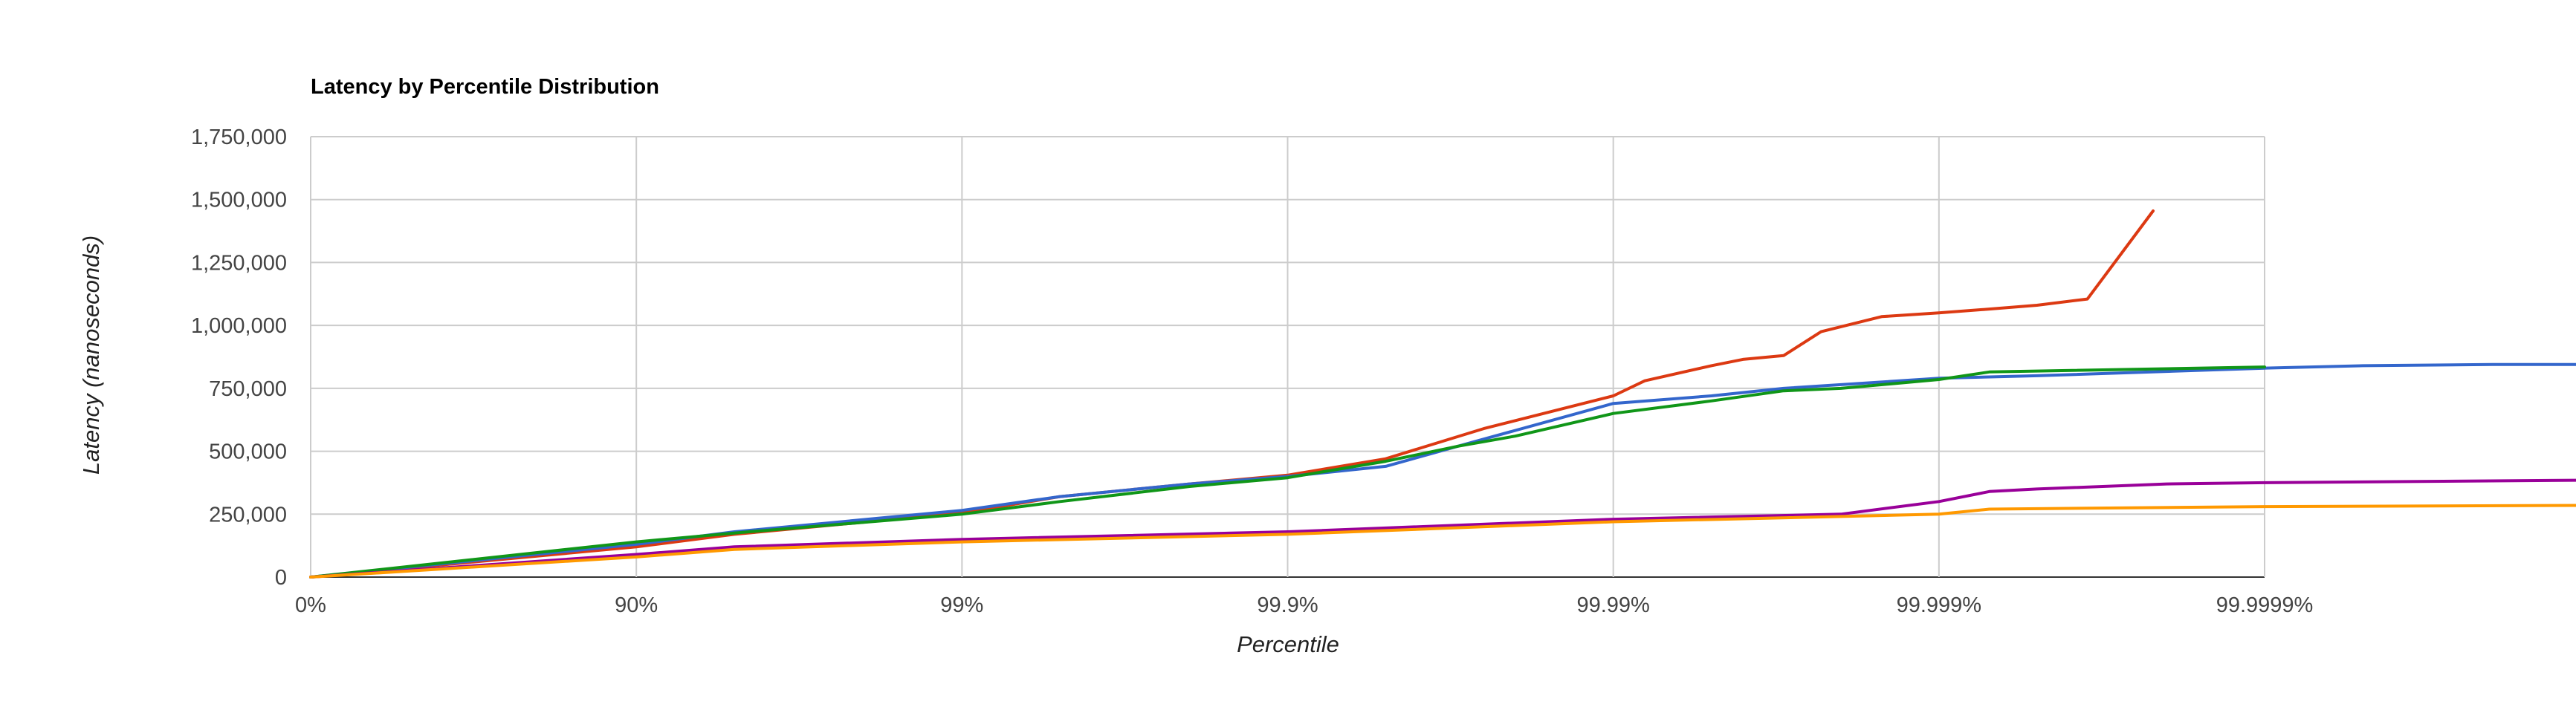 The width and height of the screenshot is (2576, 713). I want to click on x-axis-title: Percentile, so click(1288, 644).